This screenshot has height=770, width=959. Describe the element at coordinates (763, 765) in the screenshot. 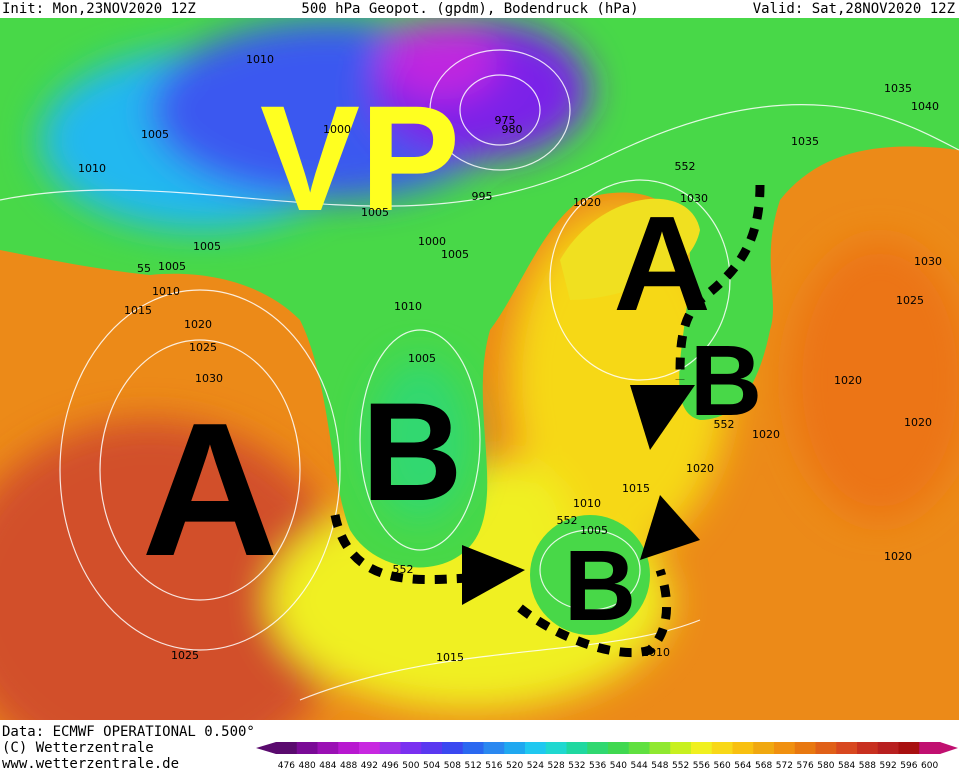

I see `colorbar-label: 568` at that location.